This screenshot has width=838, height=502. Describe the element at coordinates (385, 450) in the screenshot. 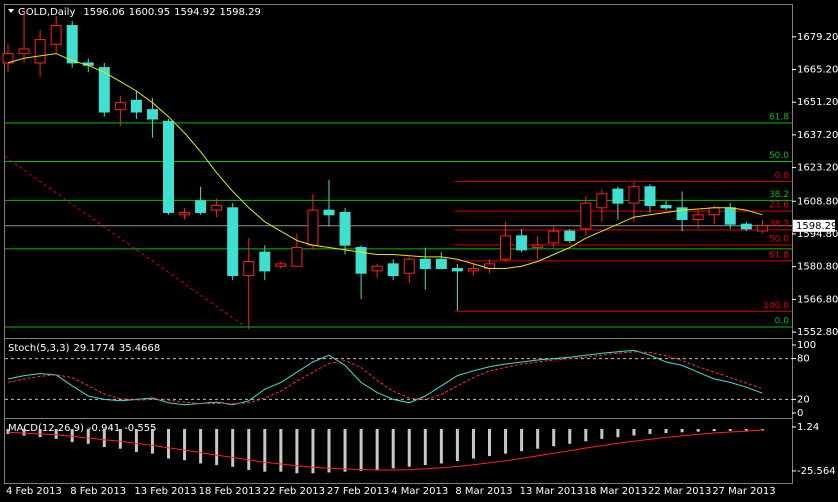

I see `macd-signal-line` at that location.